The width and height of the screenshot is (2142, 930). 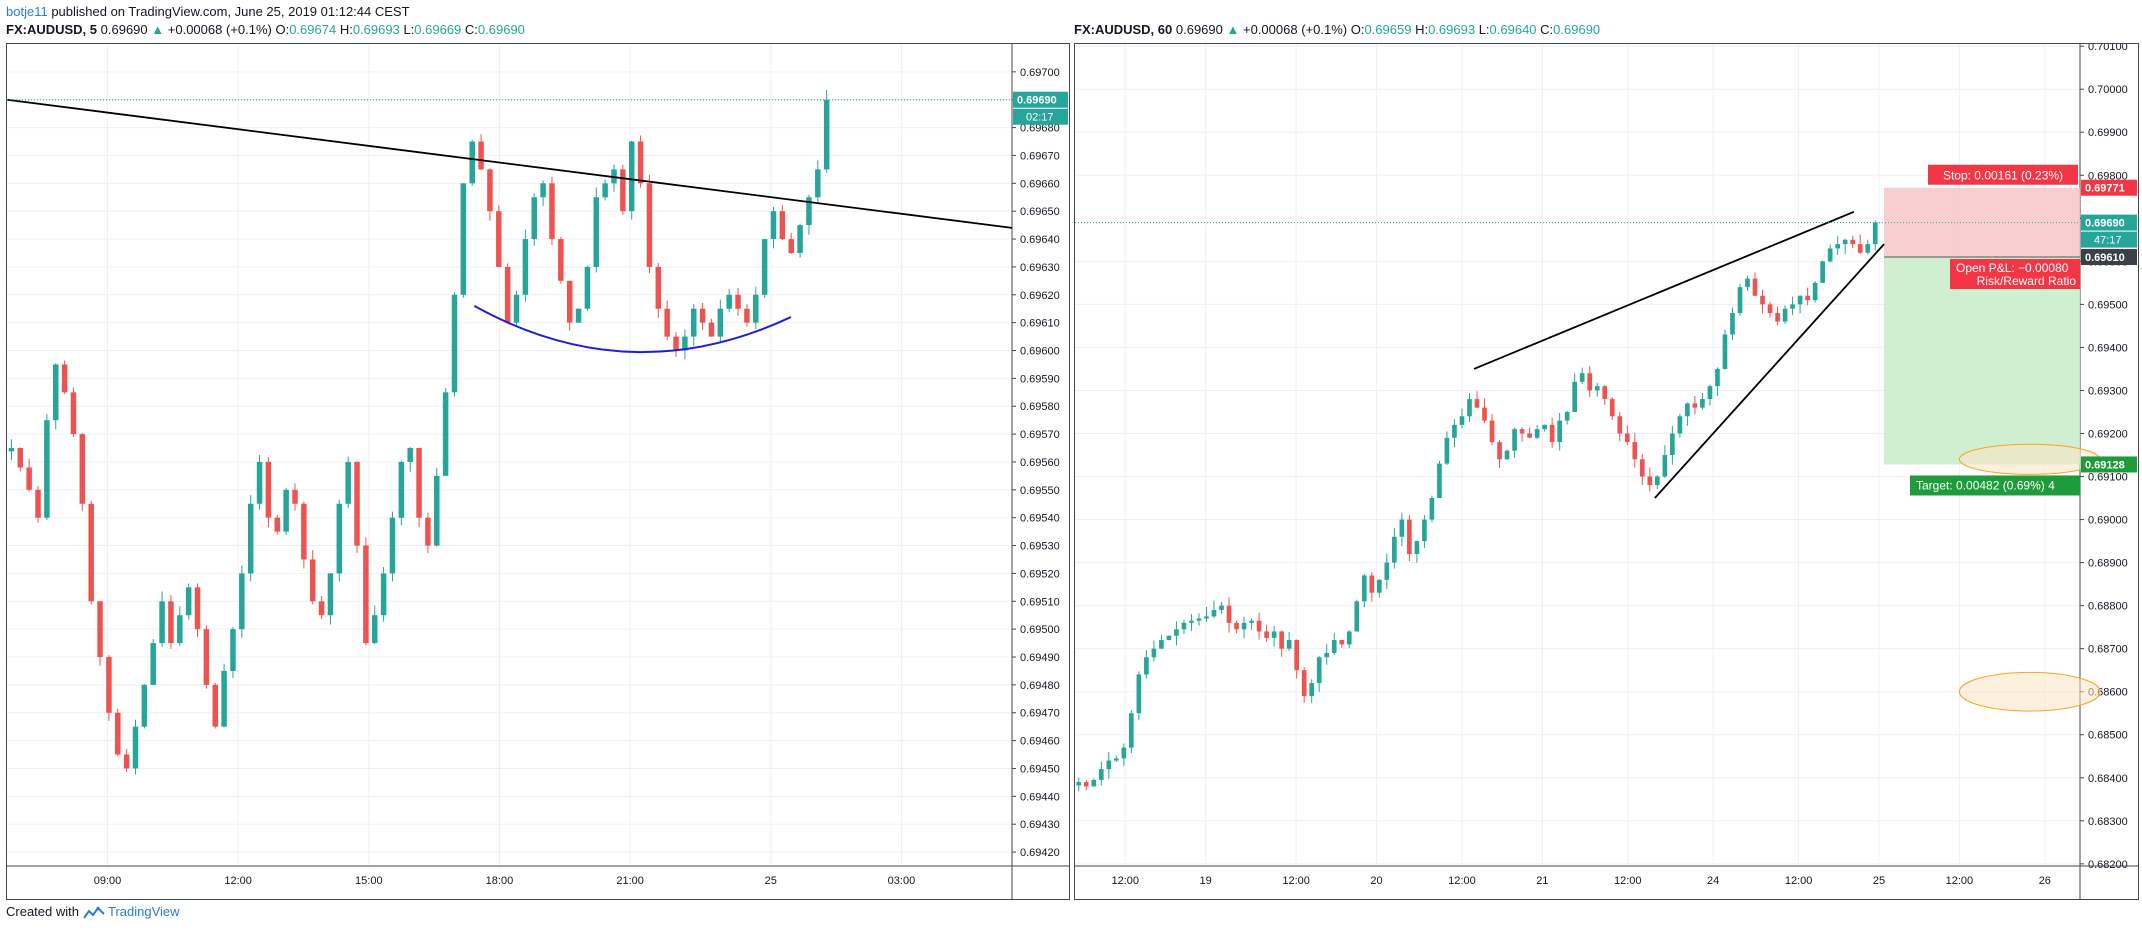 I want to click on target-text: Target: 0.00482 (0.69%) 4, so click(x=1985, y=485).